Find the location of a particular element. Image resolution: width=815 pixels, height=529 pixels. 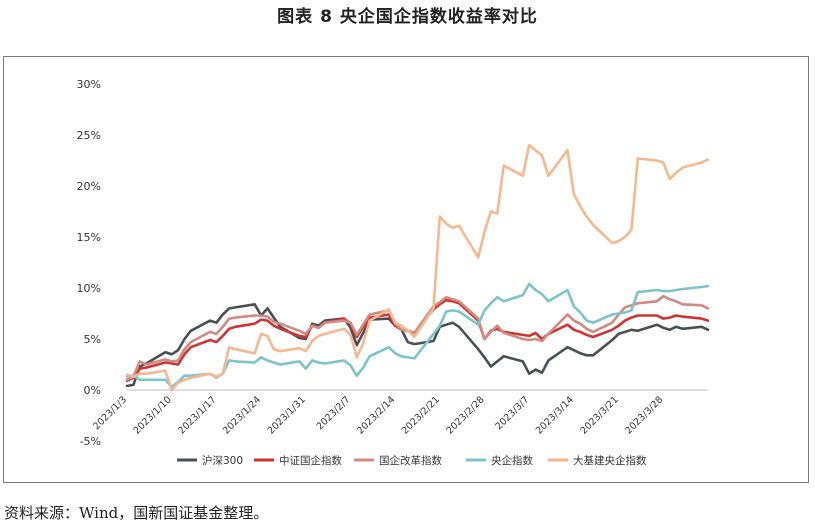

x-tick-label: 2023/1/24 is located at coordinates (242, 415).